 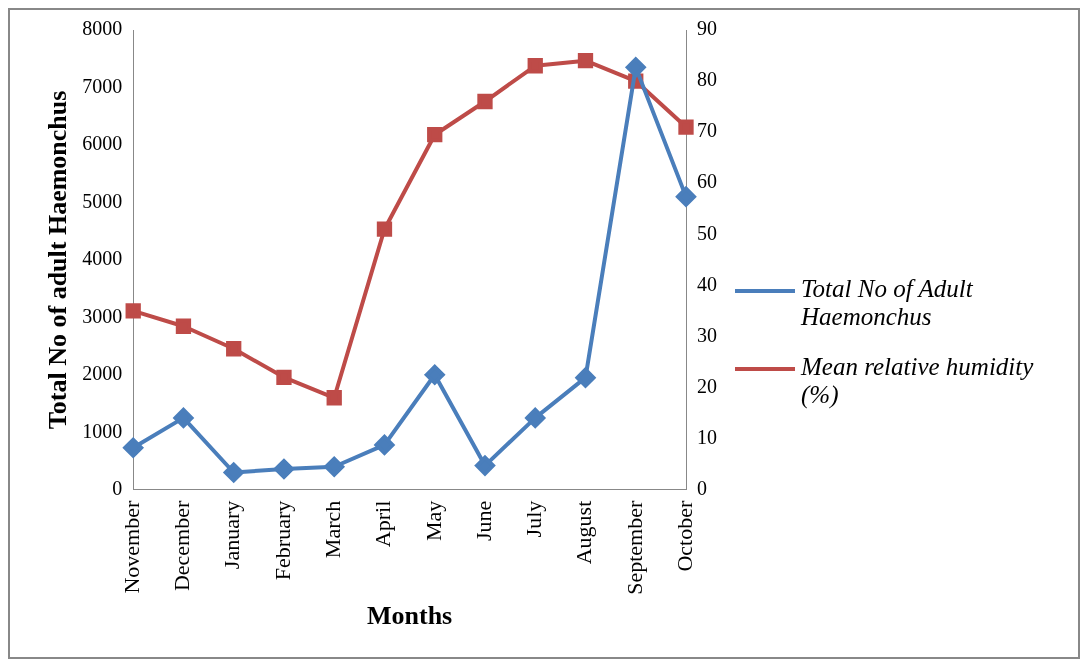 I want to click on y2-tick-label: 0, so click(x=702, y=487).